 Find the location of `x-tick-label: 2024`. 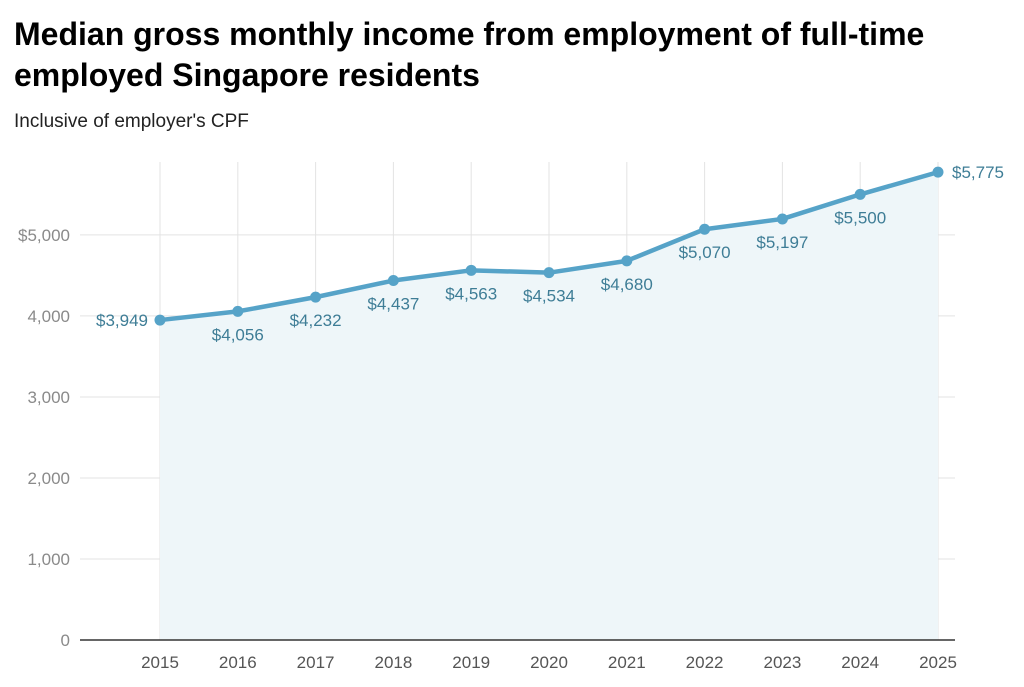

x-tick-label: 2024 is located at coordinates (860, 662).